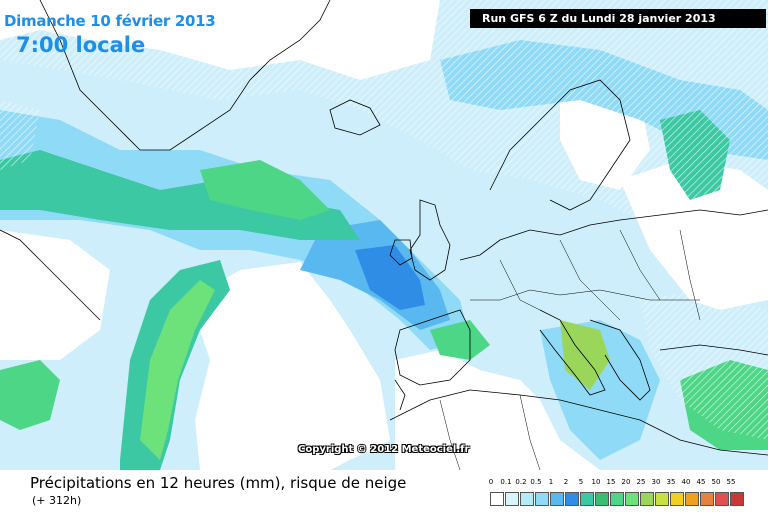  Describe the element at coordinates (30, 395) in the screenshot. I see `precip-green-west` at that location.